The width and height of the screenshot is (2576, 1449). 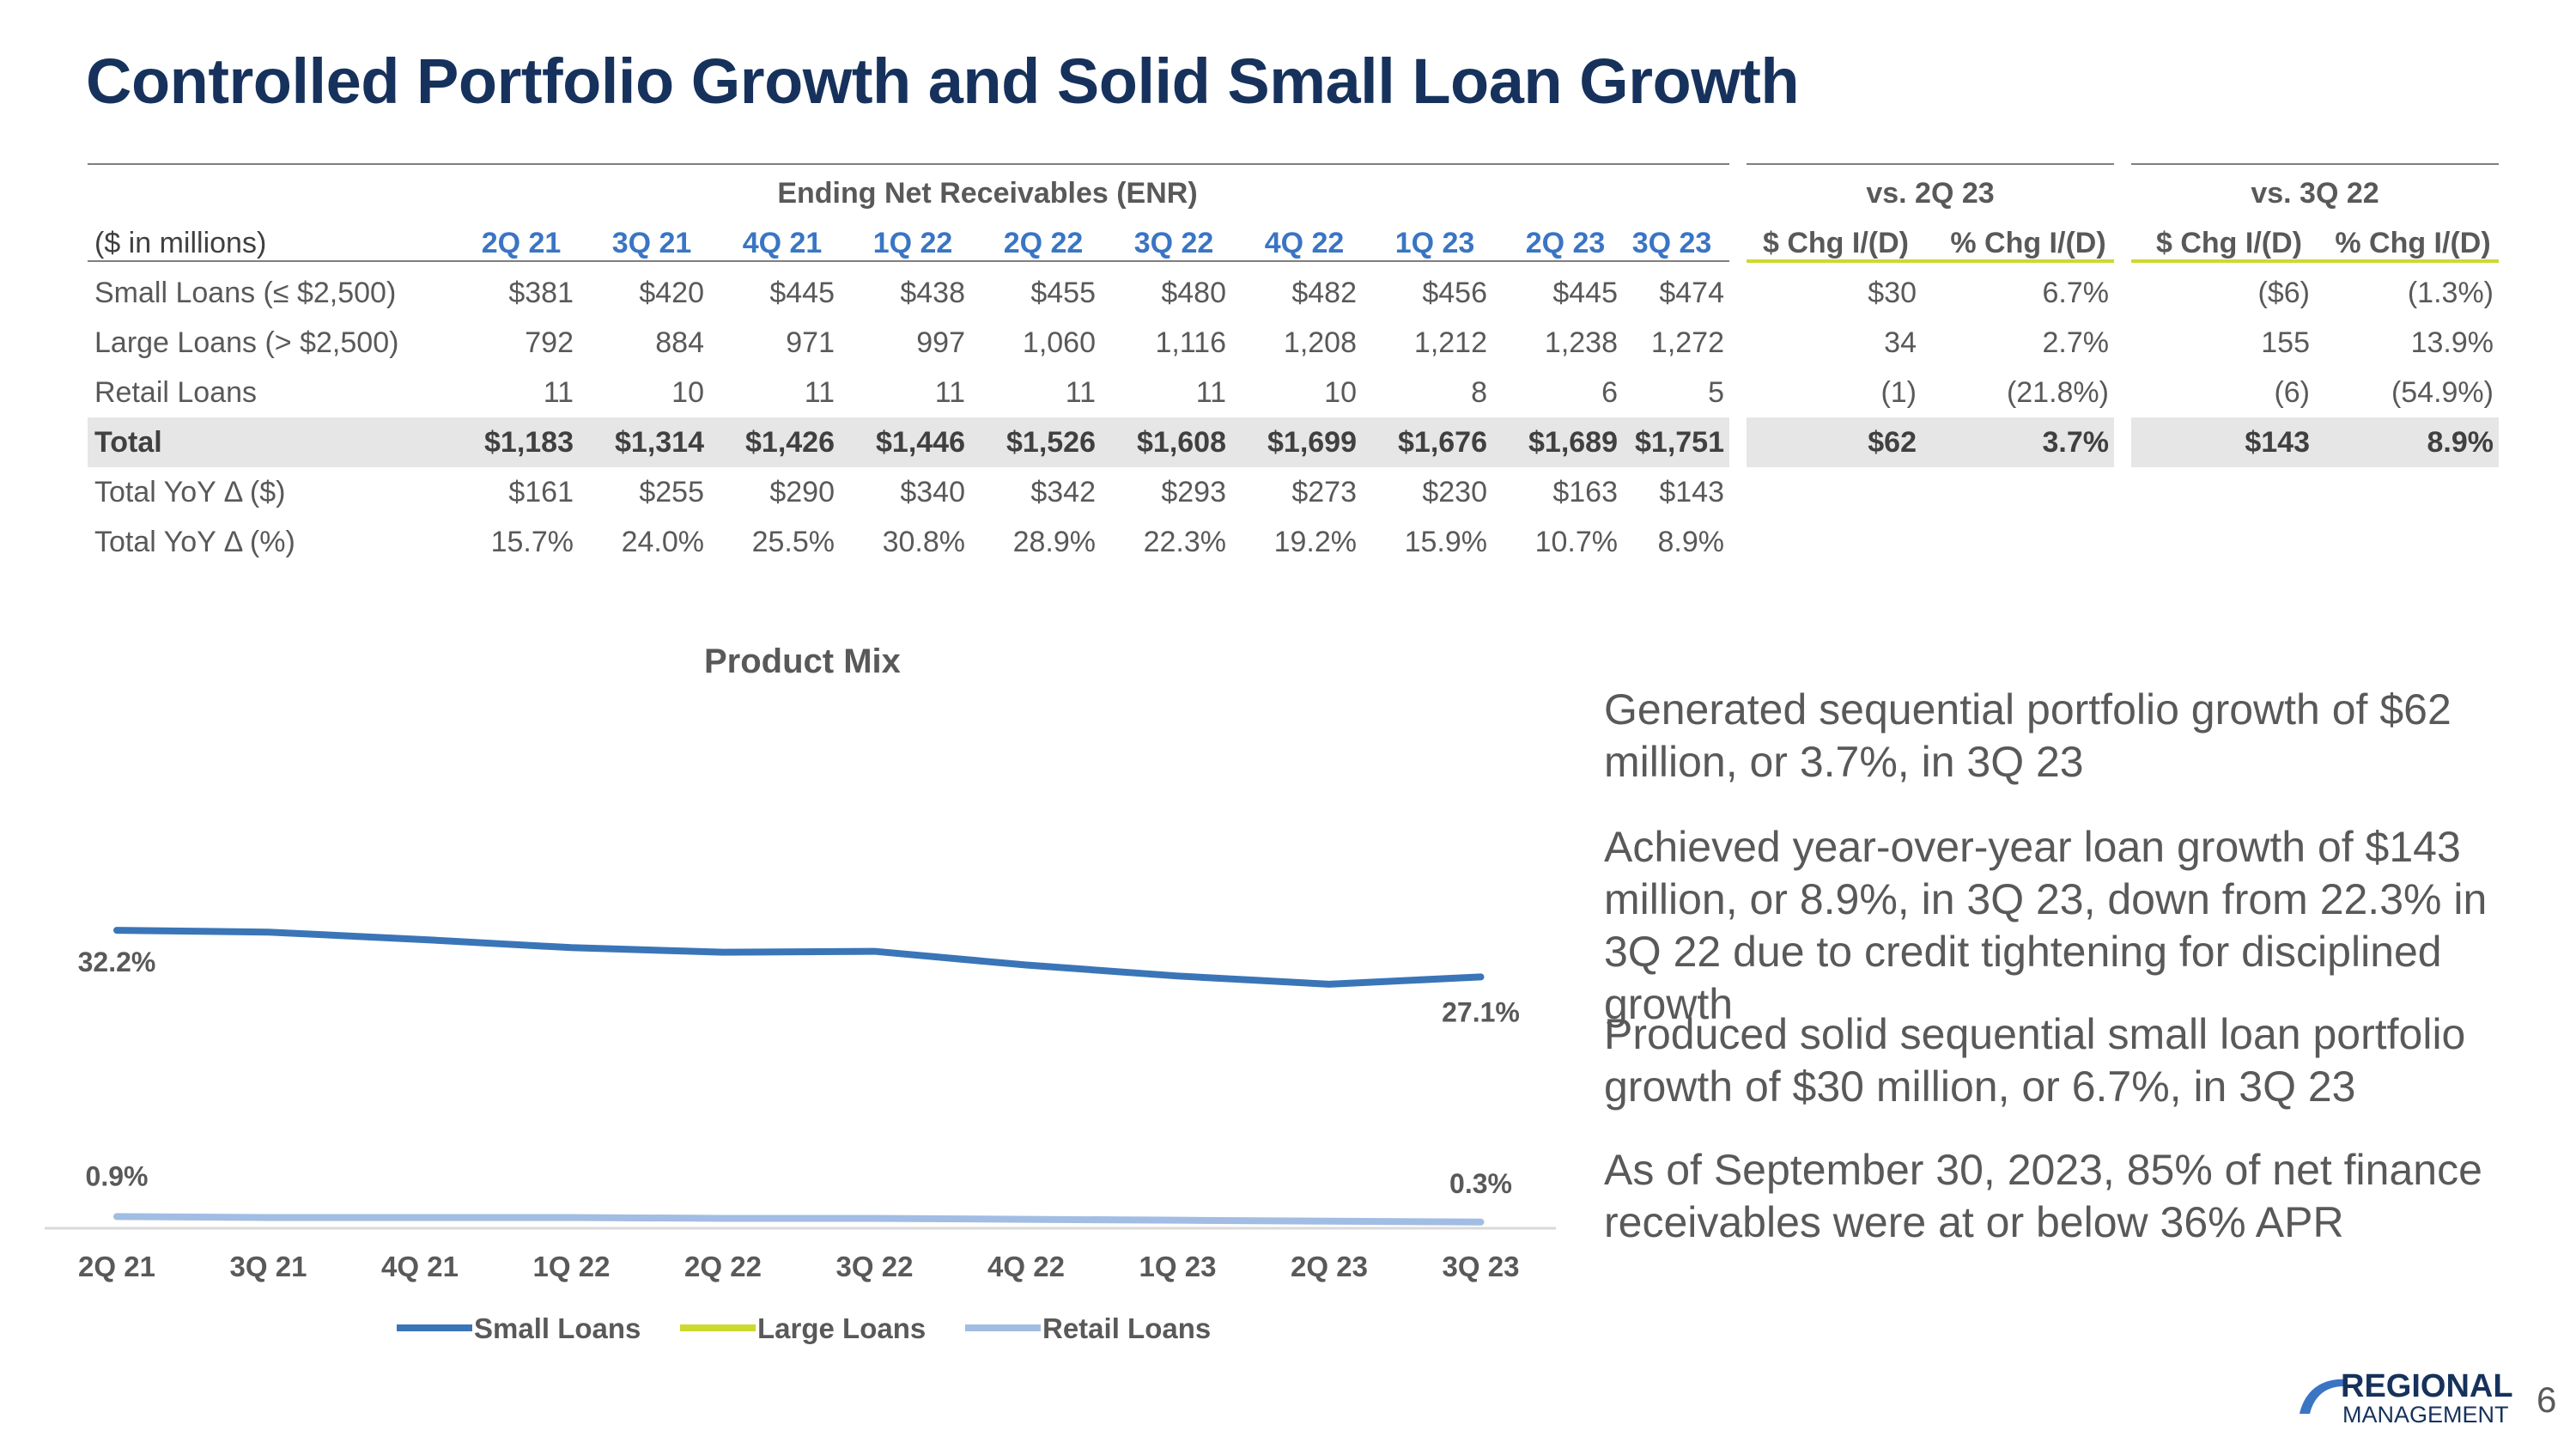 I want to click on series-end-label: 27.1%, so click(x=1481, y=1011).